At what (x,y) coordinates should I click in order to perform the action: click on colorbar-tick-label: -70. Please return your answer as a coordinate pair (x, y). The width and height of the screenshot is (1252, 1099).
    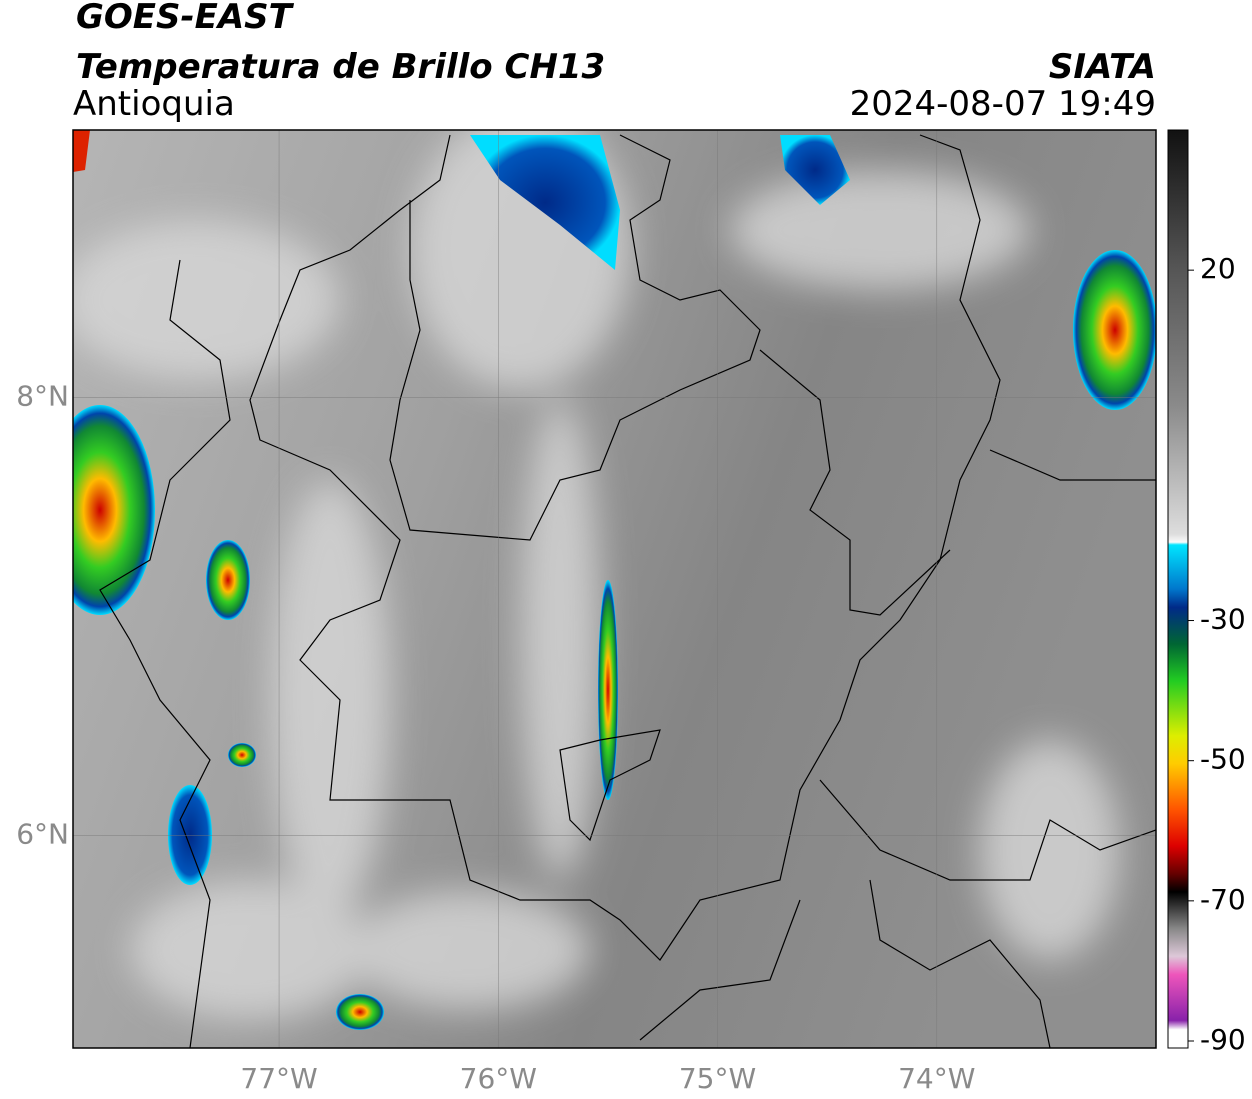
    Looking at the image, I should click on (1223, 899).